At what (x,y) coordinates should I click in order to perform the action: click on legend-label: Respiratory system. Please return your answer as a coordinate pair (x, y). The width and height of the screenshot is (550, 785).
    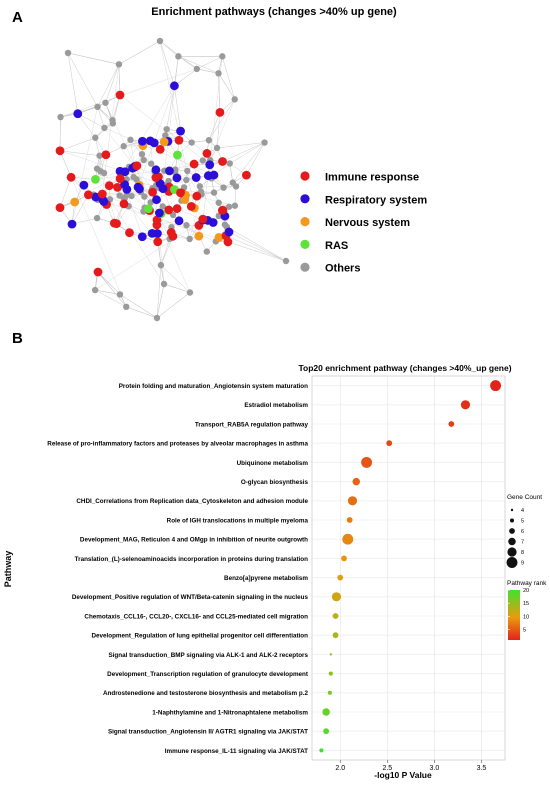
    Looking at the image, I should click on (376, 200).